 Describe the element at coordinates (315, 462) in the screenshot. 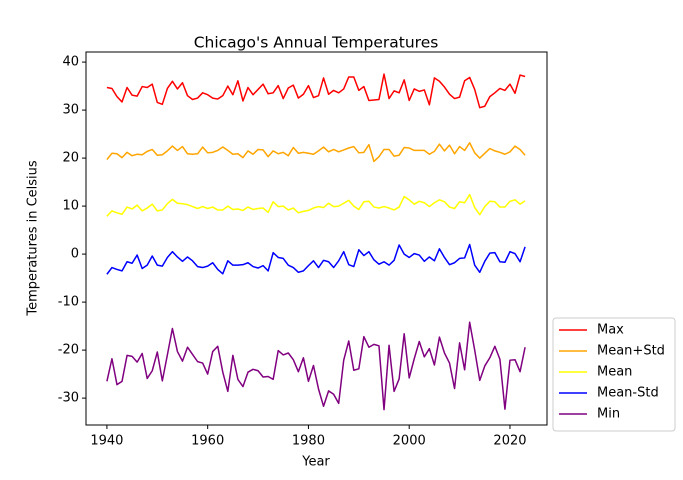

I see `x-axis-label: Year` at that location.